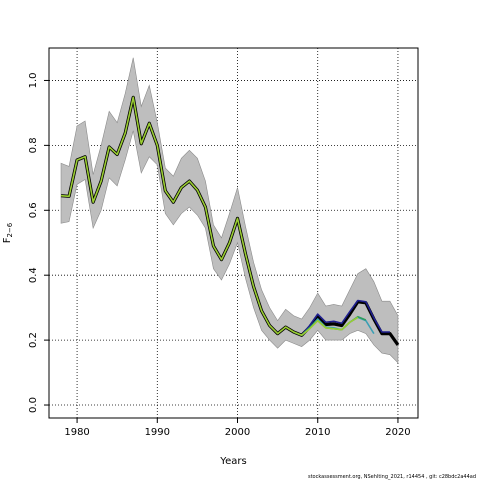  What do you see at coordinates (397, 432) in the screenshot?
I see `x-tick-label: 2020` at bounding box center [397, 432].